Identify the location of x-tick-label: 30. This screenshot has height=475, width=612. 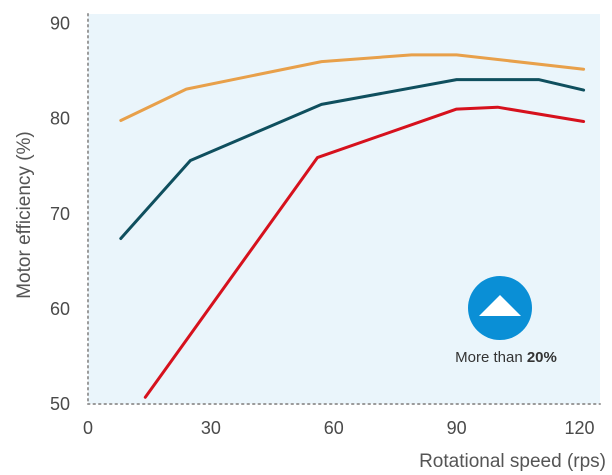
(211, 428).